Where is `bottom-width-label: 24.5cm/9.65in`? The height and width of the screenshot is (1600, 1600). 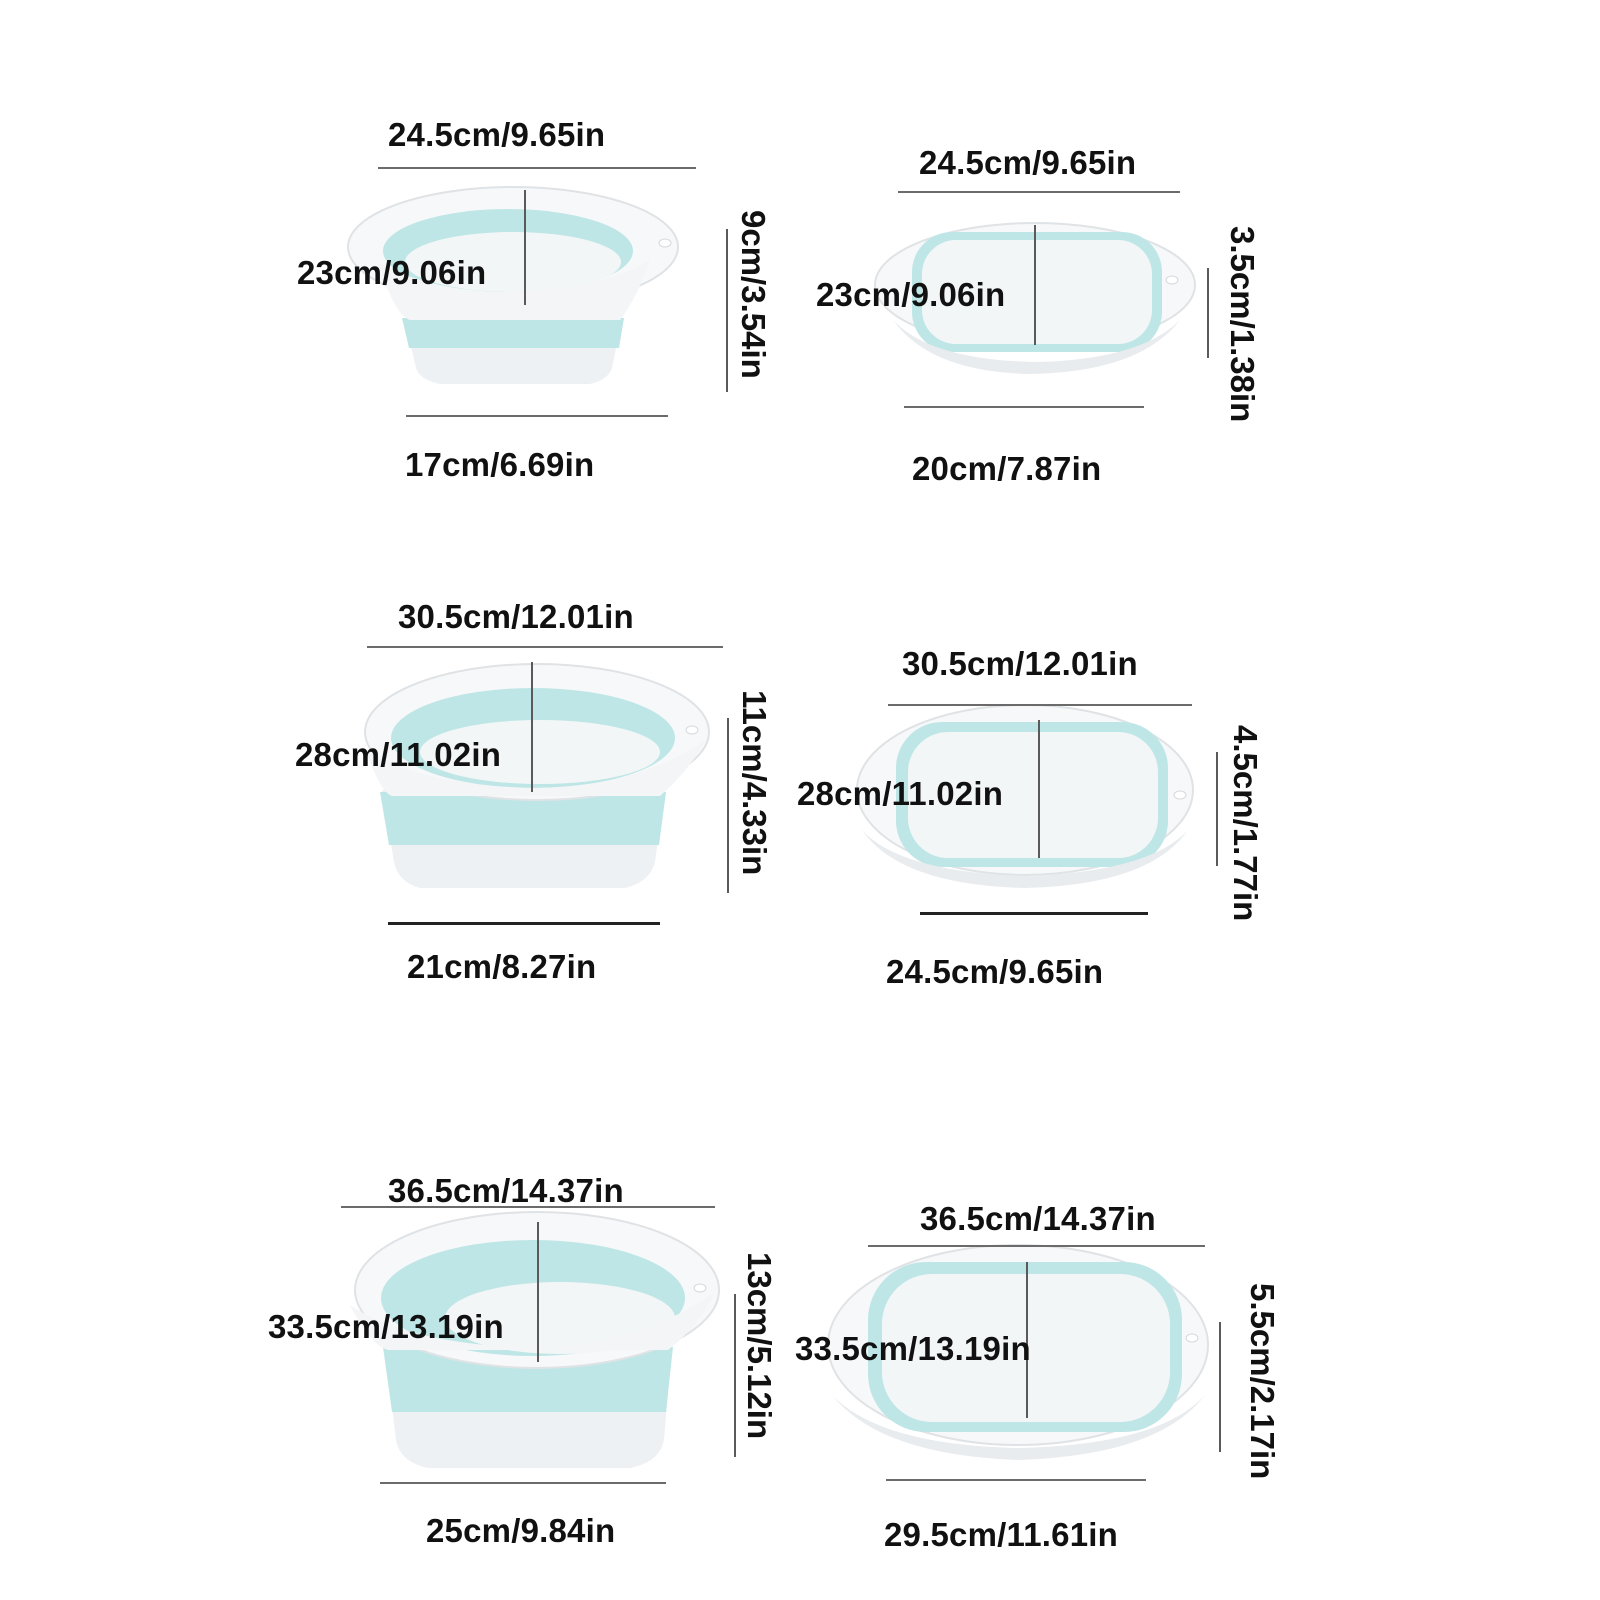 bottom-width-label: 24.5cm/9.65in is located at coordinates (995, 971).